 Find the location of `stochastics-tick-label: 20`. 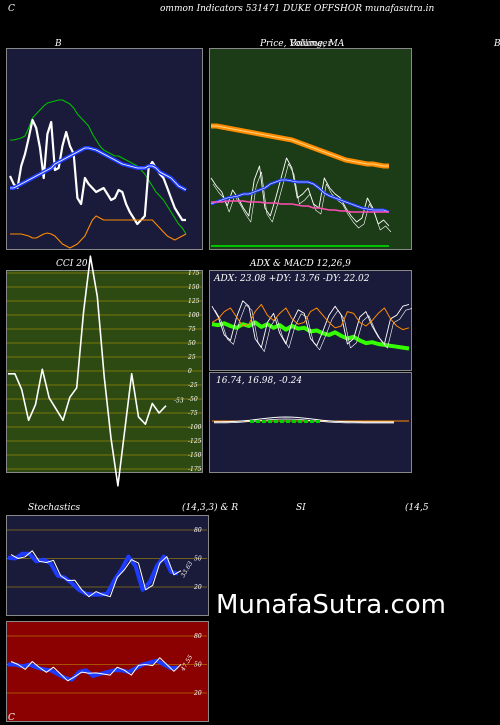

stochastics-tick-label: 20 is located at coordinates (197, 587).